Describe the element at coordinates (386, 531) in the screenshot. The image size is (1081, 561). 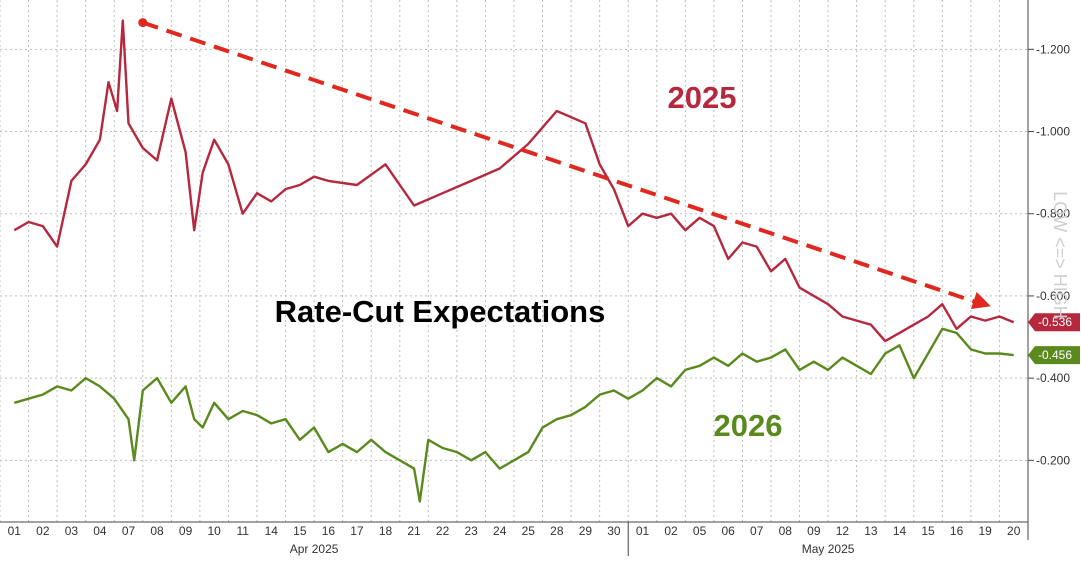
I see `x-tick-label: 18` at that location.